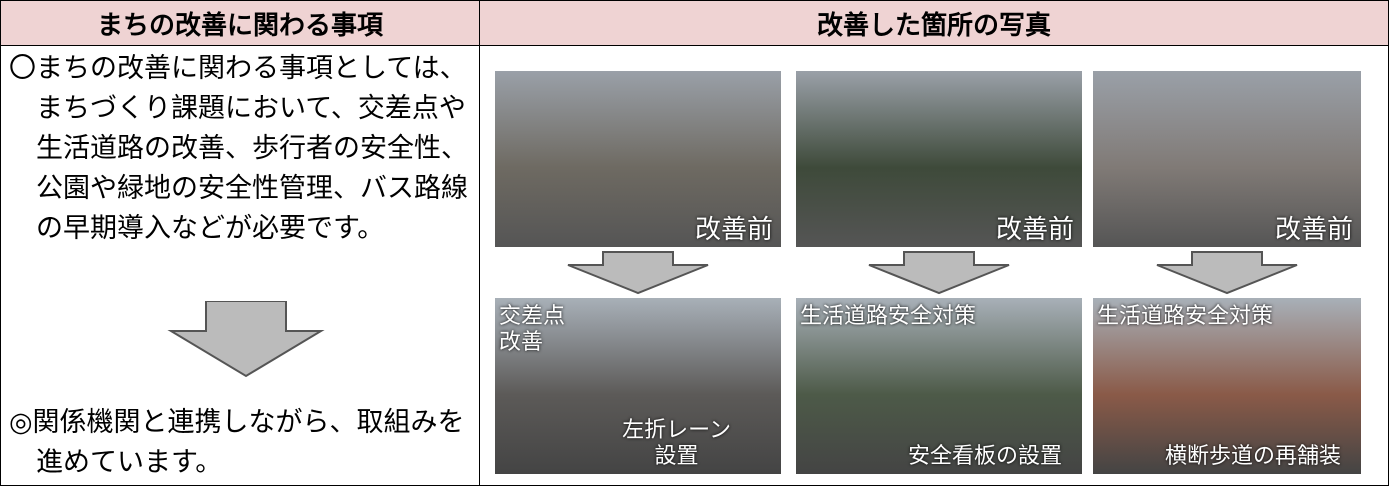 This screenshot has height=486, width=1389. I want to click on photo-label: 安全看板の設置, so click(984, 456).